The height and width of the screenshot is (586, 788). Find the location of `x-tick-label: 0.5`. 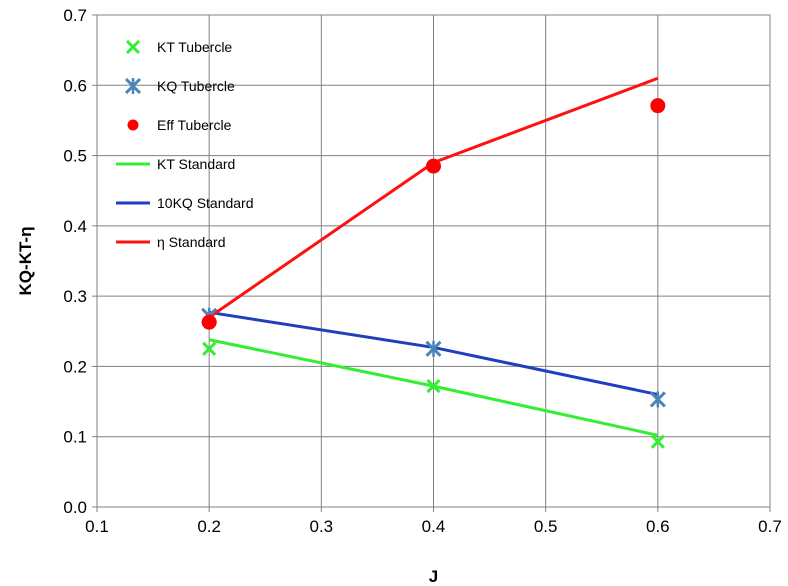

x-tick-label: 0.5 is located at coordinates (546, 526).